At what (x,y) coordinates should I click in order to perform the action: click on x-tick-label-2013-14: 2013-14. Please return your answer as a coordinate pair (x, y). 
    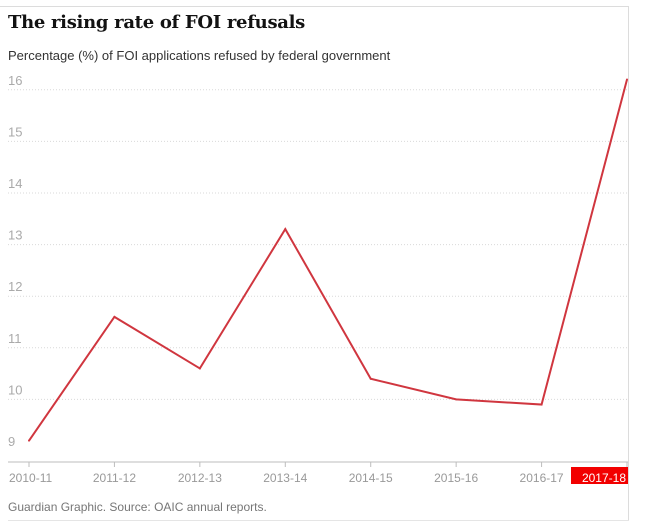
    Looking at the image, I should click on (285, 478).